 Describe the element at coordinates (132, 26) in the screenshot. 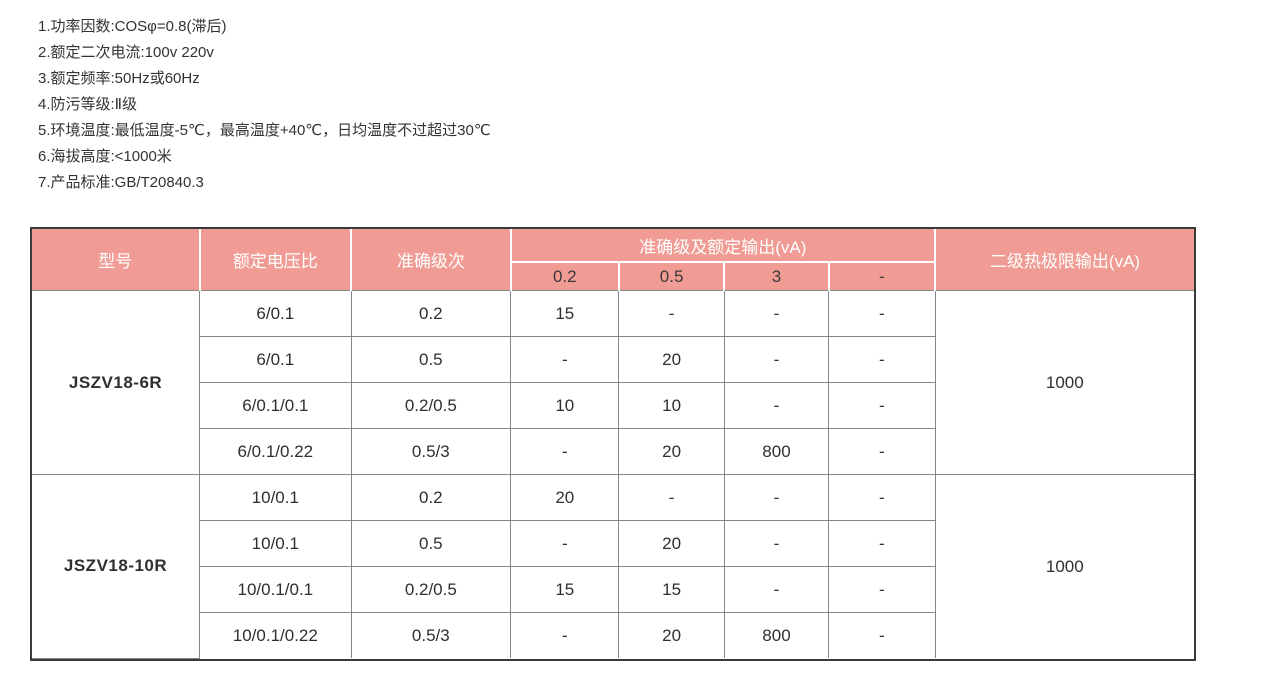

I see `spec-line: 1.功率因数:COSφ=0.8(滞后)` at that location.